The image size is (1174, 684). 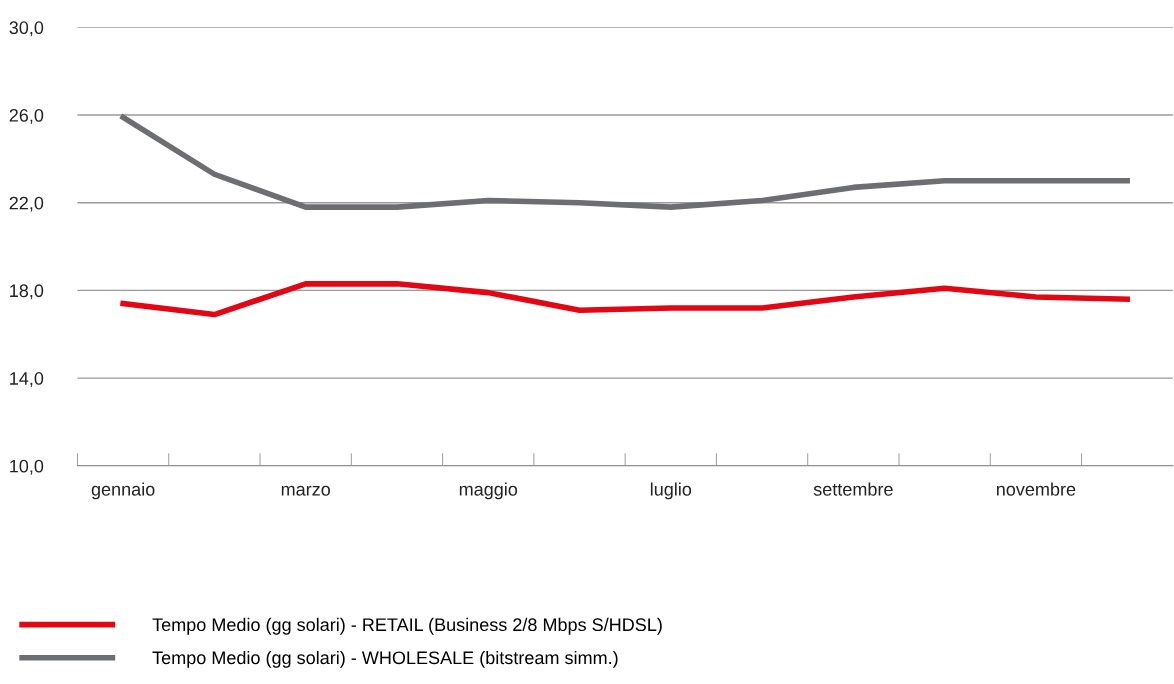 What do you see at coordinates (671, 491) in the screenshot?
I see `x-tick-label: luglio` at bounding box center [671, 491].